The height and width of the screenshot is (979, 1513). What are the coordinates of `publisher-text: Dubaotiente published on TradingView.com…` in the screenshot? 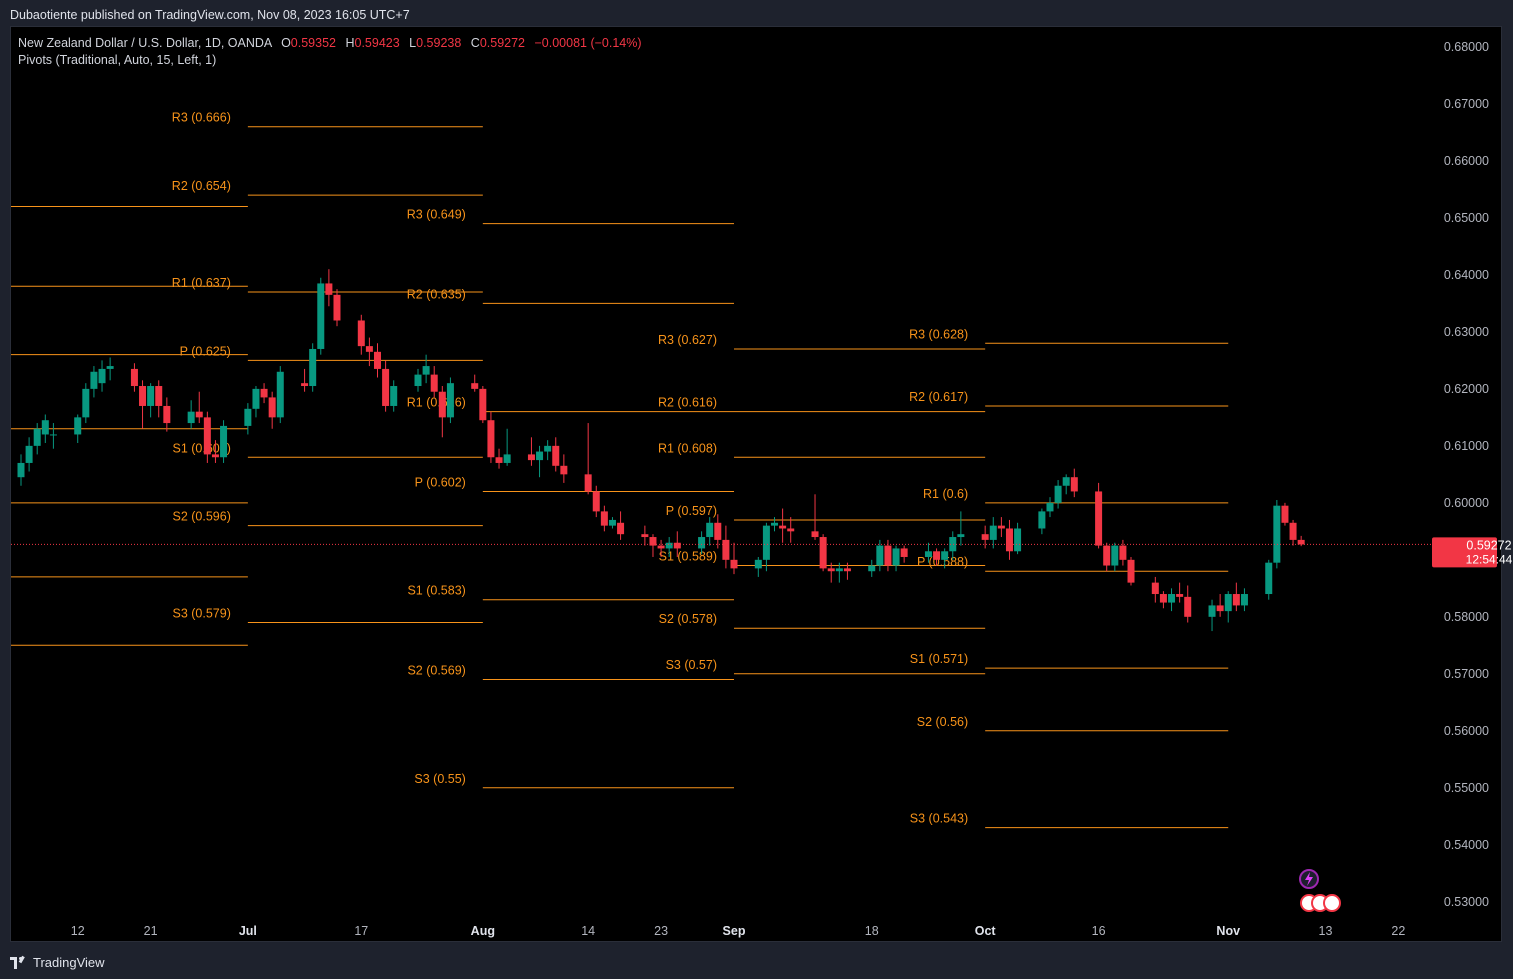 It's located at (210, 15).